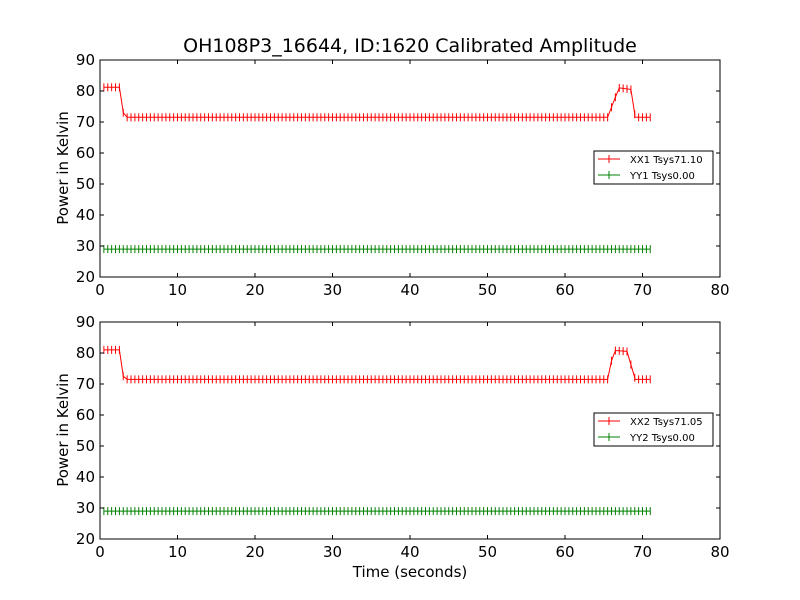  I want to click on series-yy2, so click(377, 511).